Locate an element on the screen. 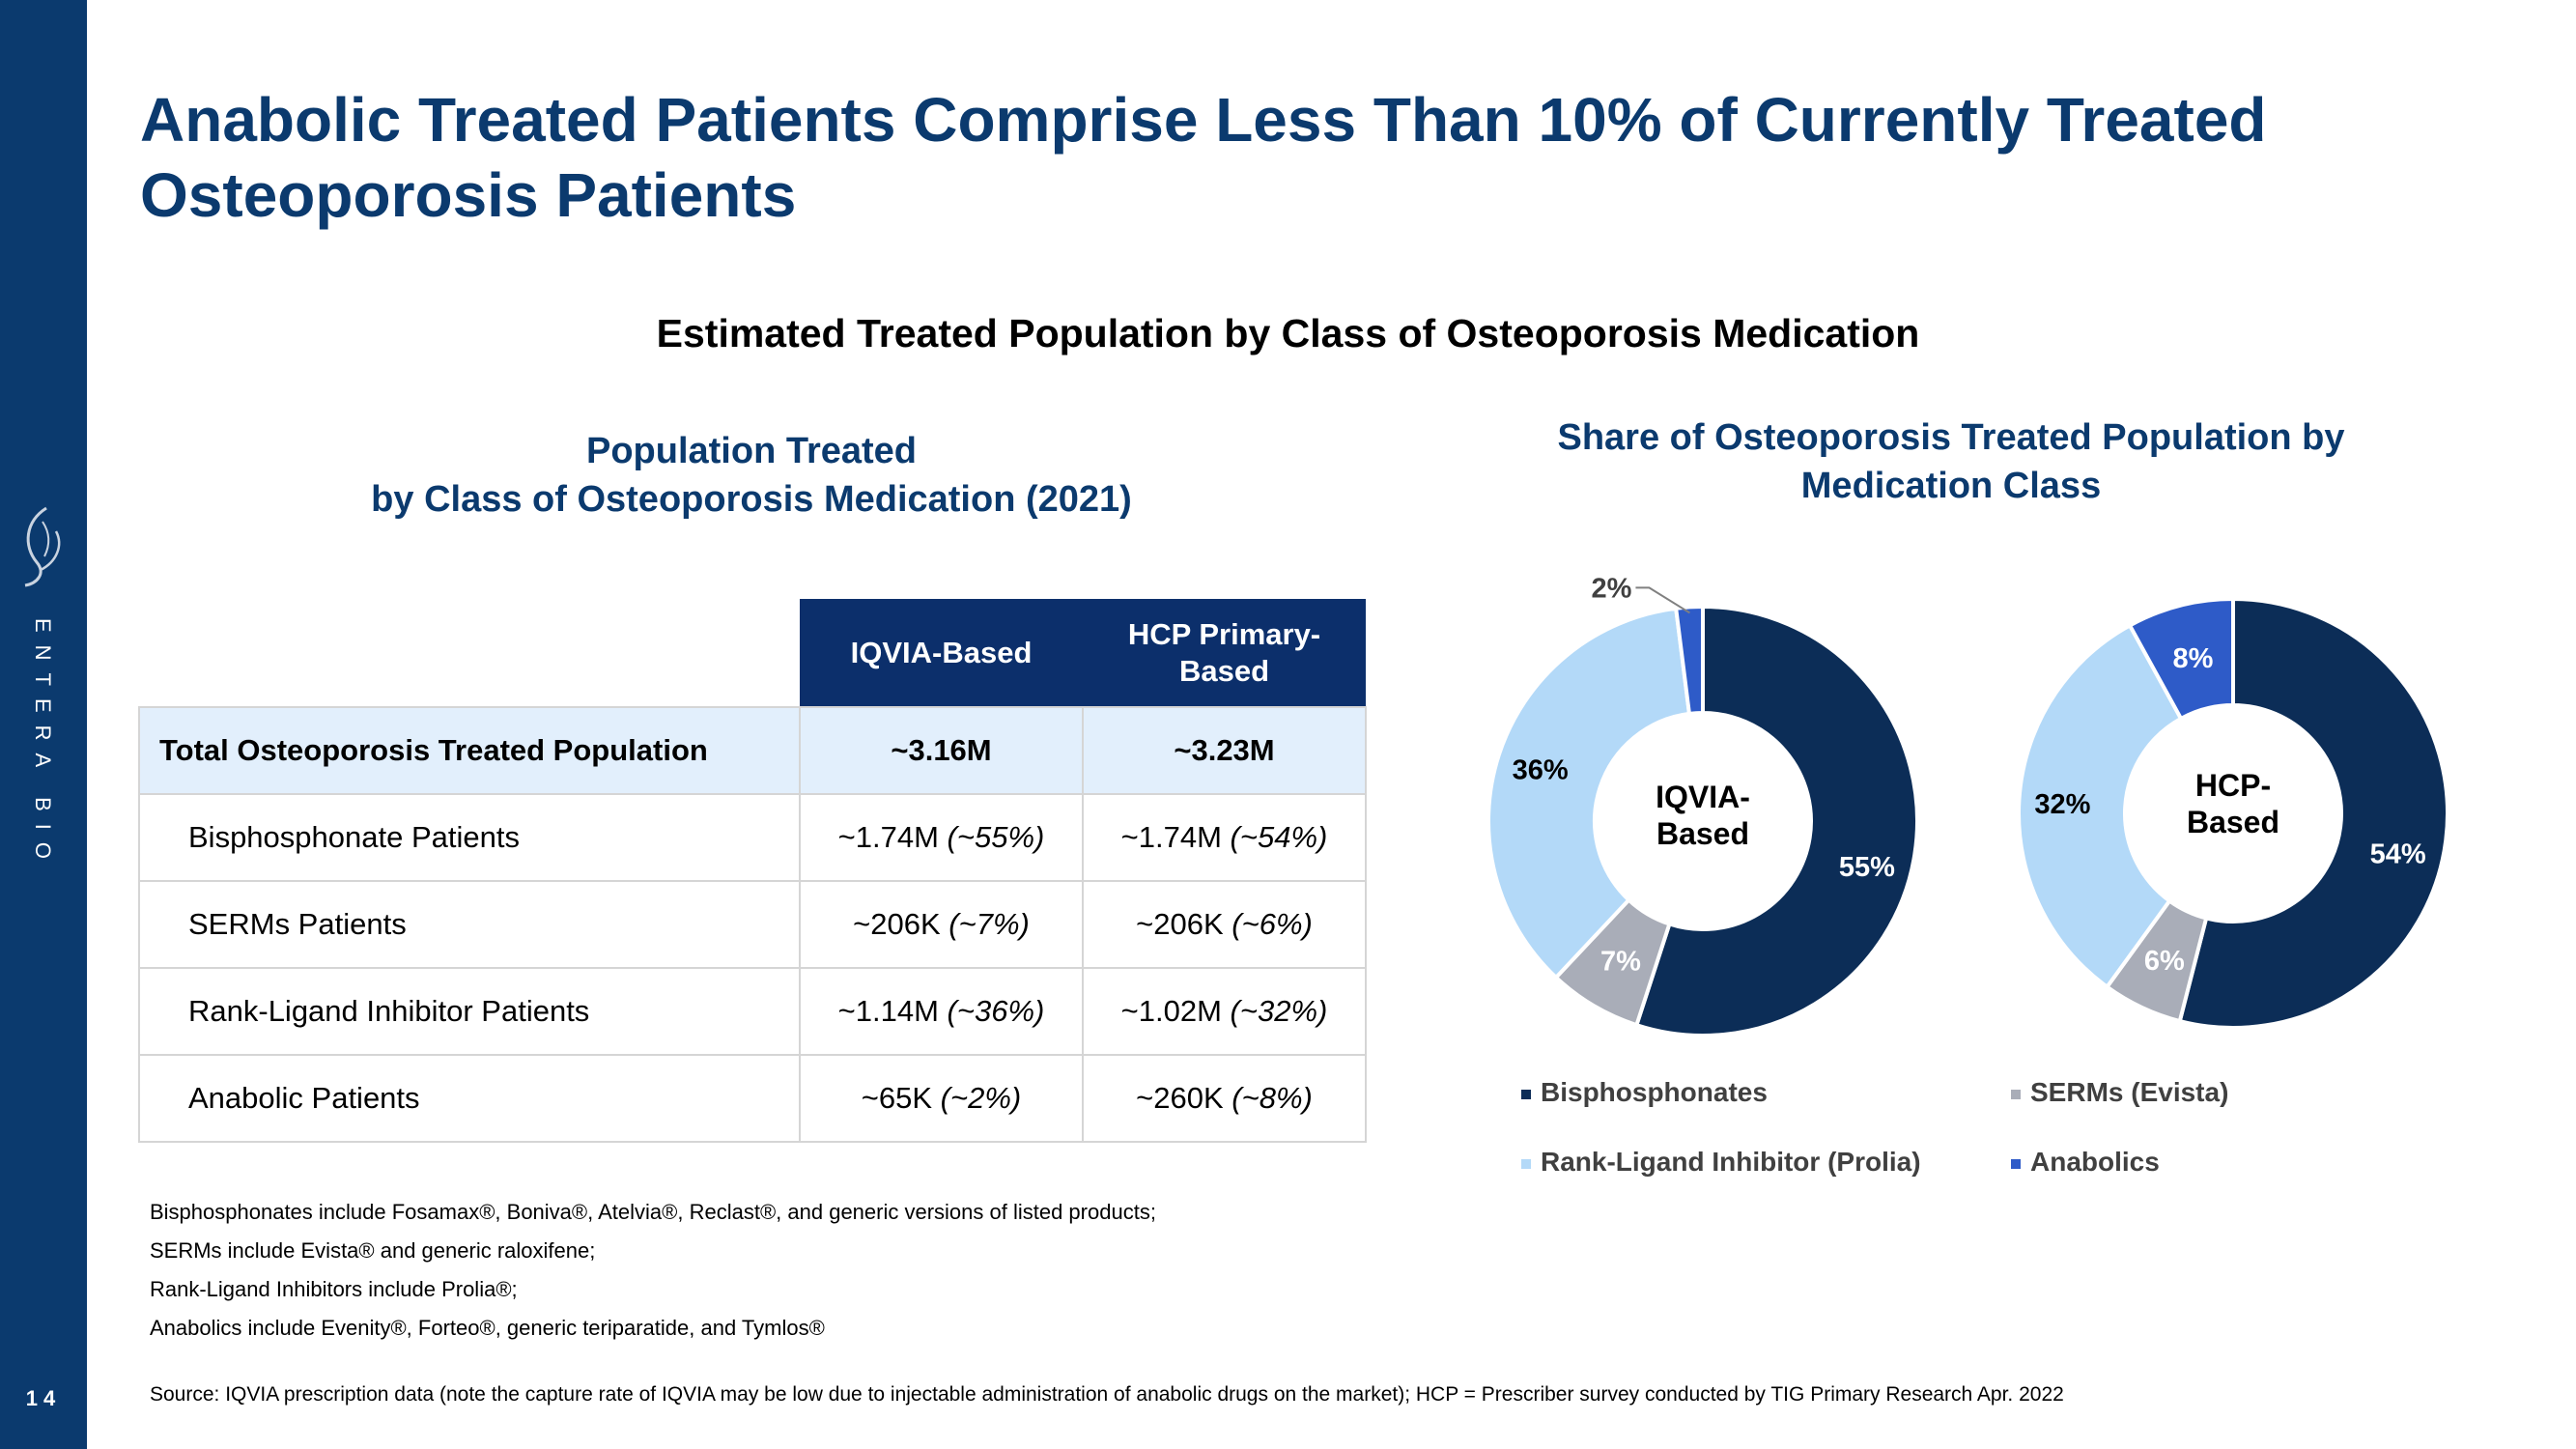 This screenshot has height=1449, width=2576. table-header-row: IQVIA-Based HCP Primary-Based is located at coordinates (752, 653).